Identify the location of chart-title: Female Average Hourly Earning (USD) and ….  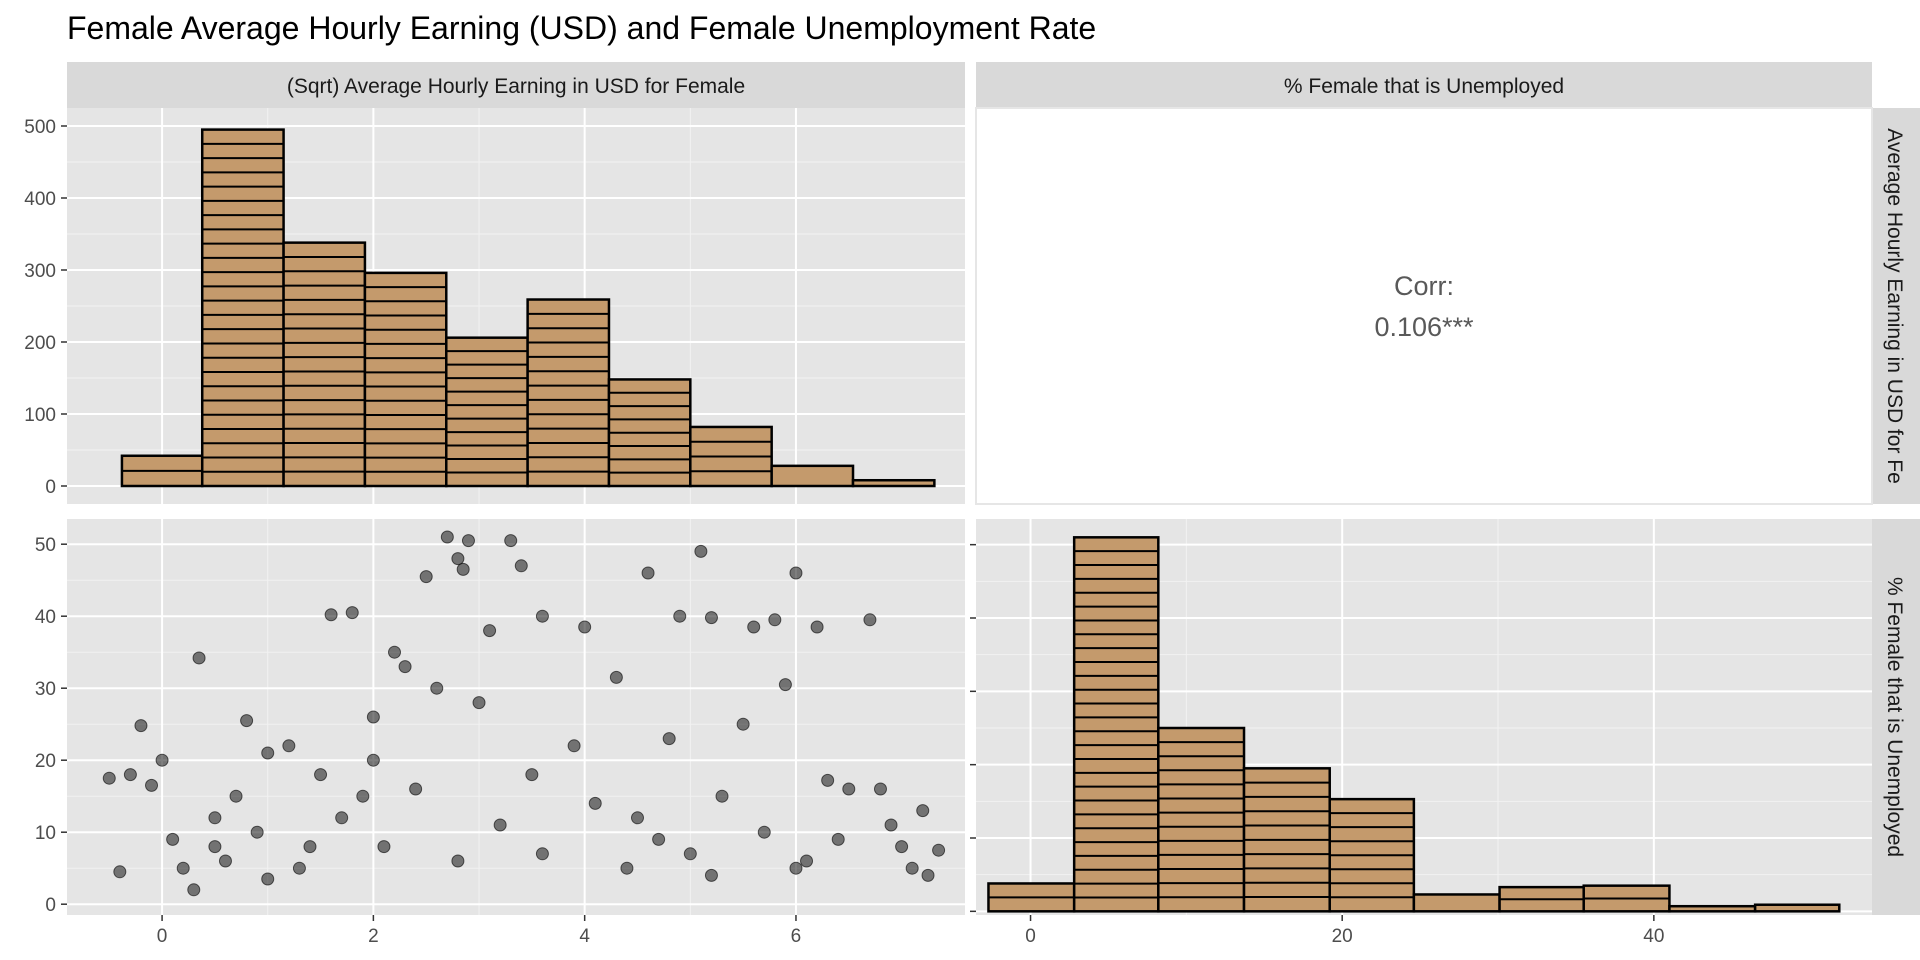
(581, 28).